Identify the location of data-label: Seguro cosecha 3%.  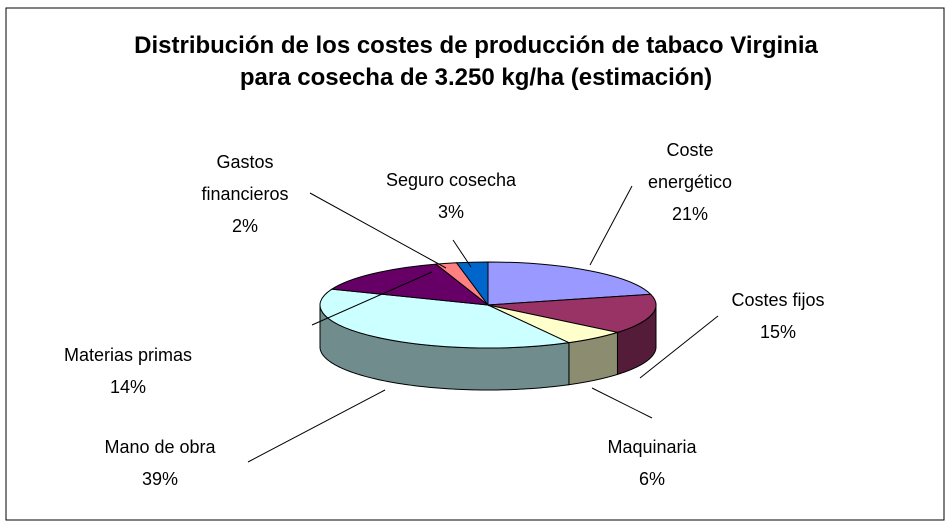
(451, 196).